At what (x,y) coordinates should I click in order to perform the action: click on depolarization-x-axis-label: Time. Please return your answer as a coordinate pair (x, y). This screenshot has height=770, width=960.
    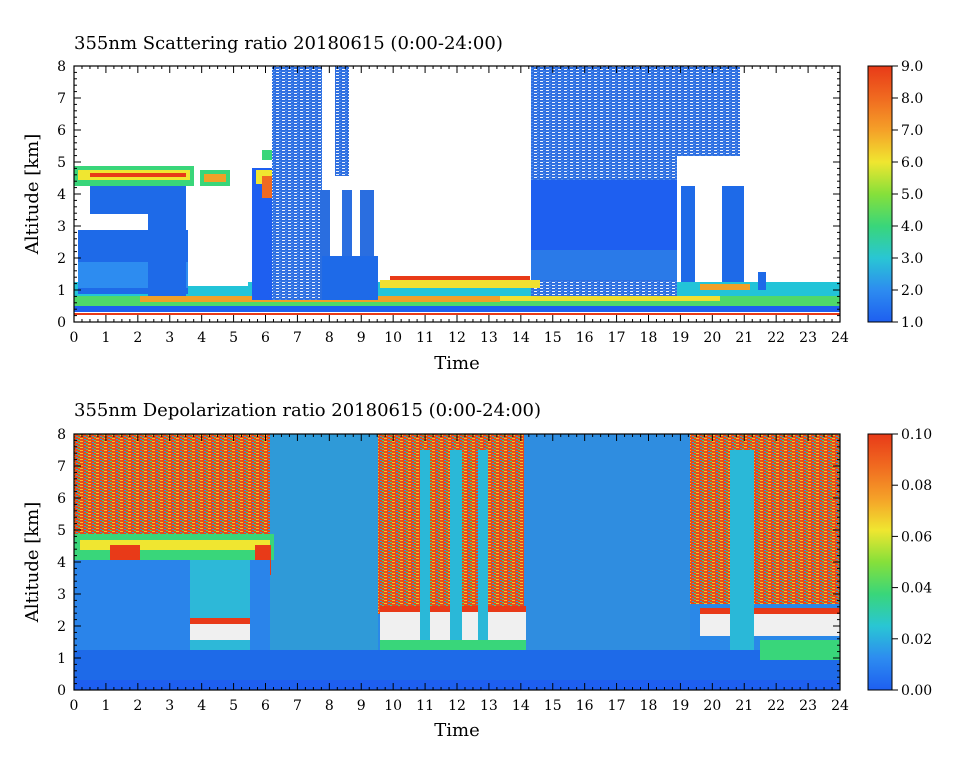
    Looking at the image, I should click on (456, 730).